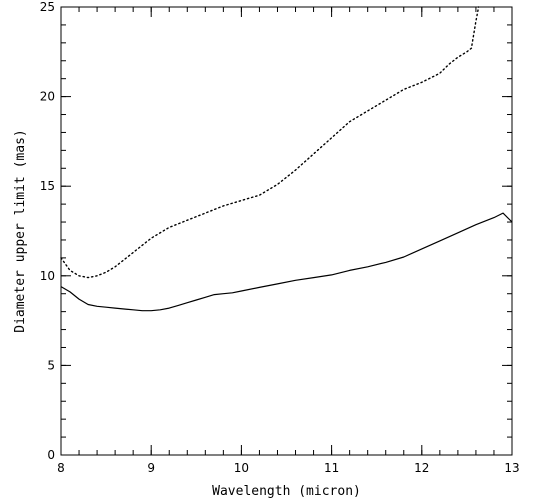  What do you see at coordinates (47, 186) in the screenshot?
I see `y-tick-label: 15` at bounding box center [47, 186].